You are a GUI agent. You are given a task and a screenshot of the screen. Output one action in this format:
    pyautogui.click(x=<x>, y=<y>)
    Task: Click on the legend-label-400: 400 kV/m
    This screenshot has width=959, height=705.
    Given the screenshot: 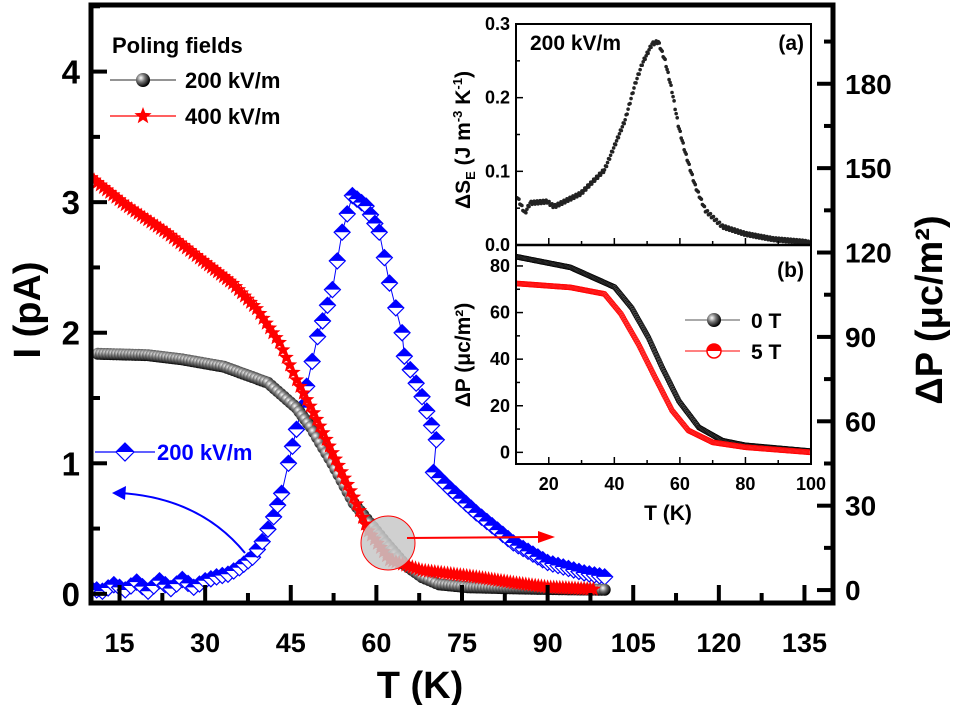 What is the action you would take?
    pyautogui.click(x=232, y=116)
    